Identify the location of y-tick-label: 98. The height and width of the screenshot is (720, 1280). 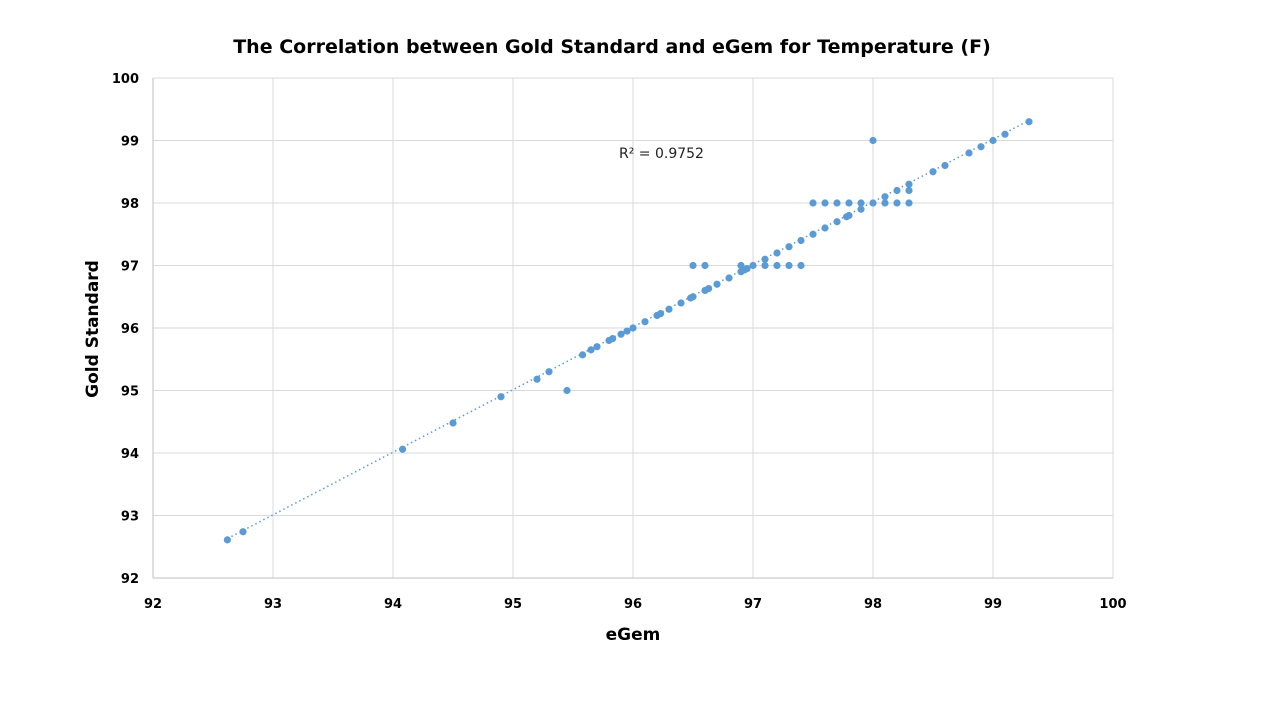
(130, 204).